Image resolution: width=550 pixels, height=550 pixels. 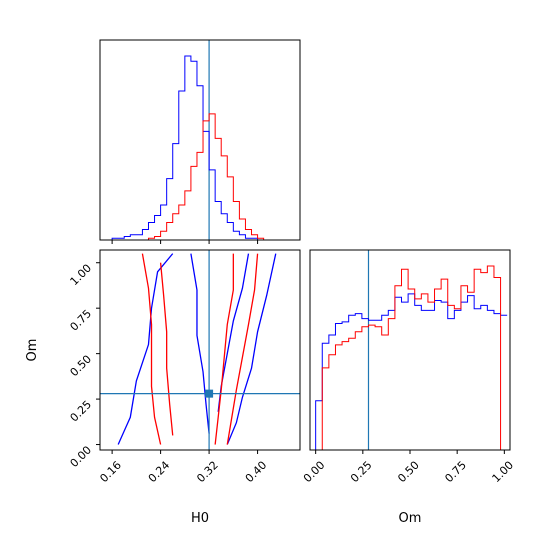 What do you see at coordinates (81, 456) in the screenshot?
I see `y-tick-label: 0.00` at bounding box center [81, 456].